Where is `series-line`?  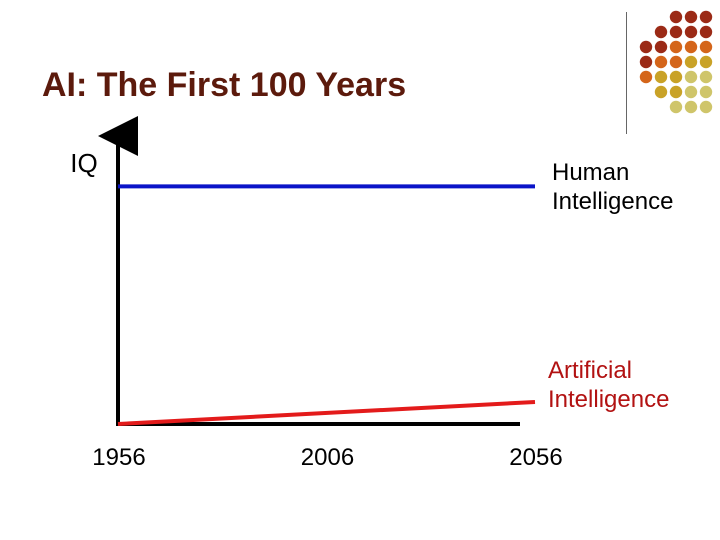 series-line is located at coordinates (326, 412).